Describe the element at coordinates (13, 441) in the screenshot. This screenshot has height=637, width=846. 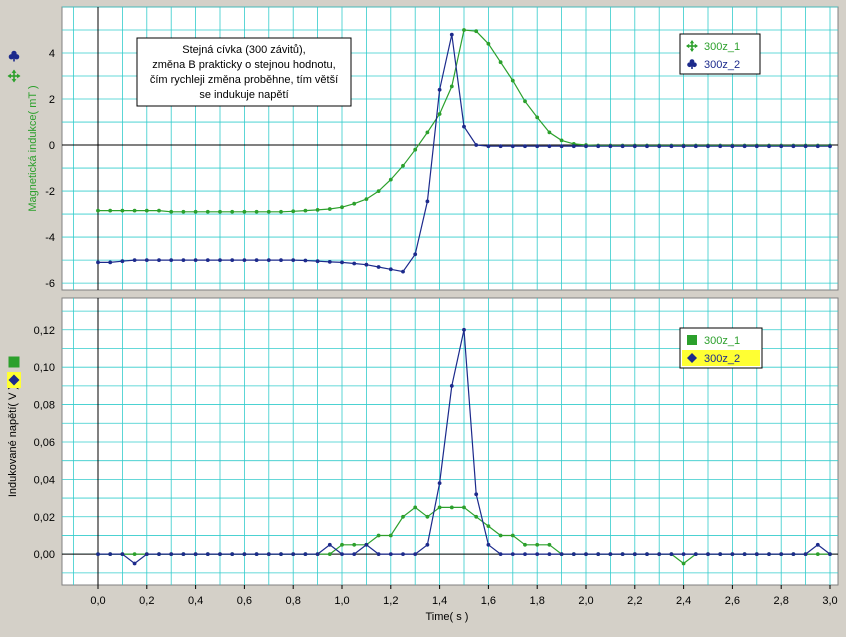
I see `y-axis-label: Indukované napětí( V )` at that location.